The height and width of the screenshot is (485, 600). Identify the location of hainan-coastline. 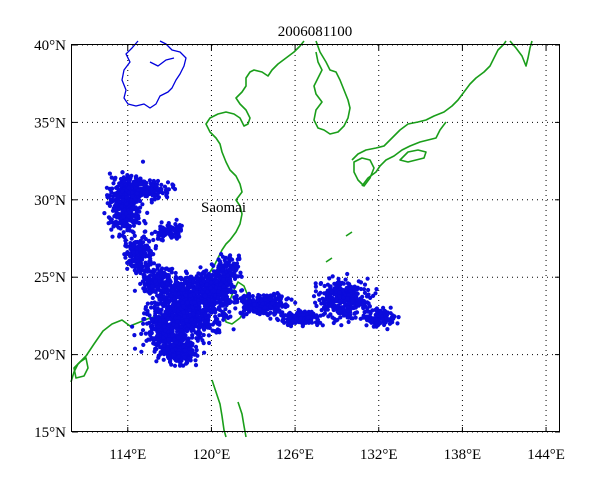
(81, 368).